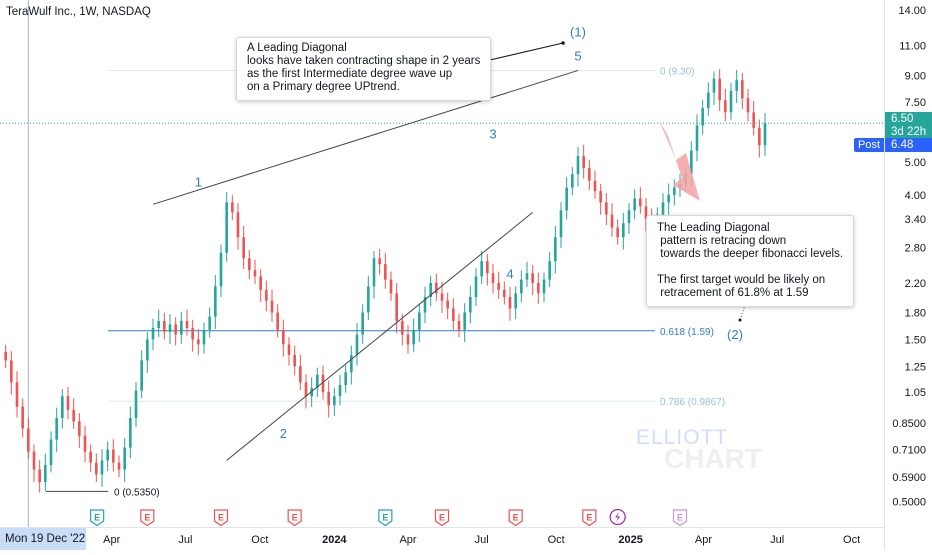  Describe the element at coordinates (677, 71) in the screenshot. I see `fib-level-label: 0 (9.30)` at that location.